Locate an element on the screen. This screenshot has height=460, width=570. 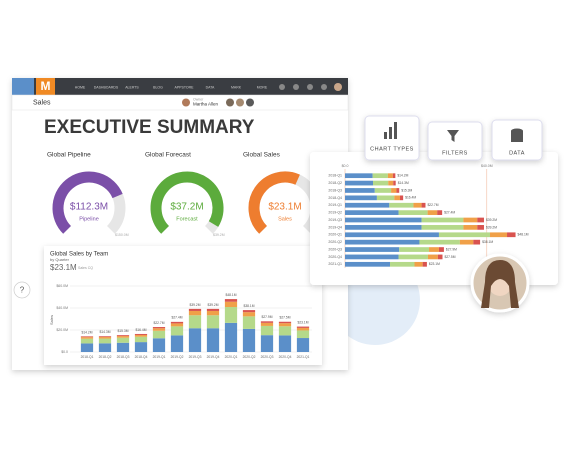
tab is located at coordinates (455, 141).